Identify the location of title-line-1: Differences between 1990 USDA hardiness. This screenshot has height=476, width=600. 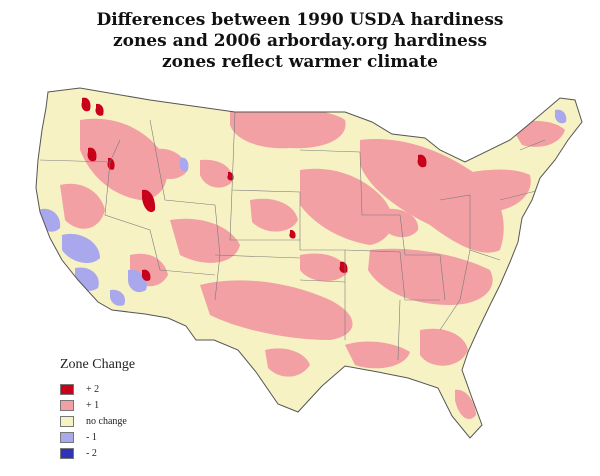
(300, 20).